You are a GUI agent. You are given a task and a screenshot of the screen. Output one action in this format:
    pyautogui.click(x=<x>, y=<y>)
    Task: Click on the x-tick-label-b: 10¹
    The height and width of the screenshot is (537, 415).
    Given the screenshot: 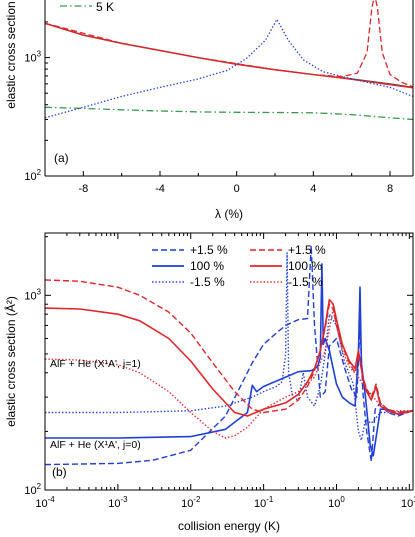 What is the action you would take?
    pyautogui.click(x=408, y=502)
    